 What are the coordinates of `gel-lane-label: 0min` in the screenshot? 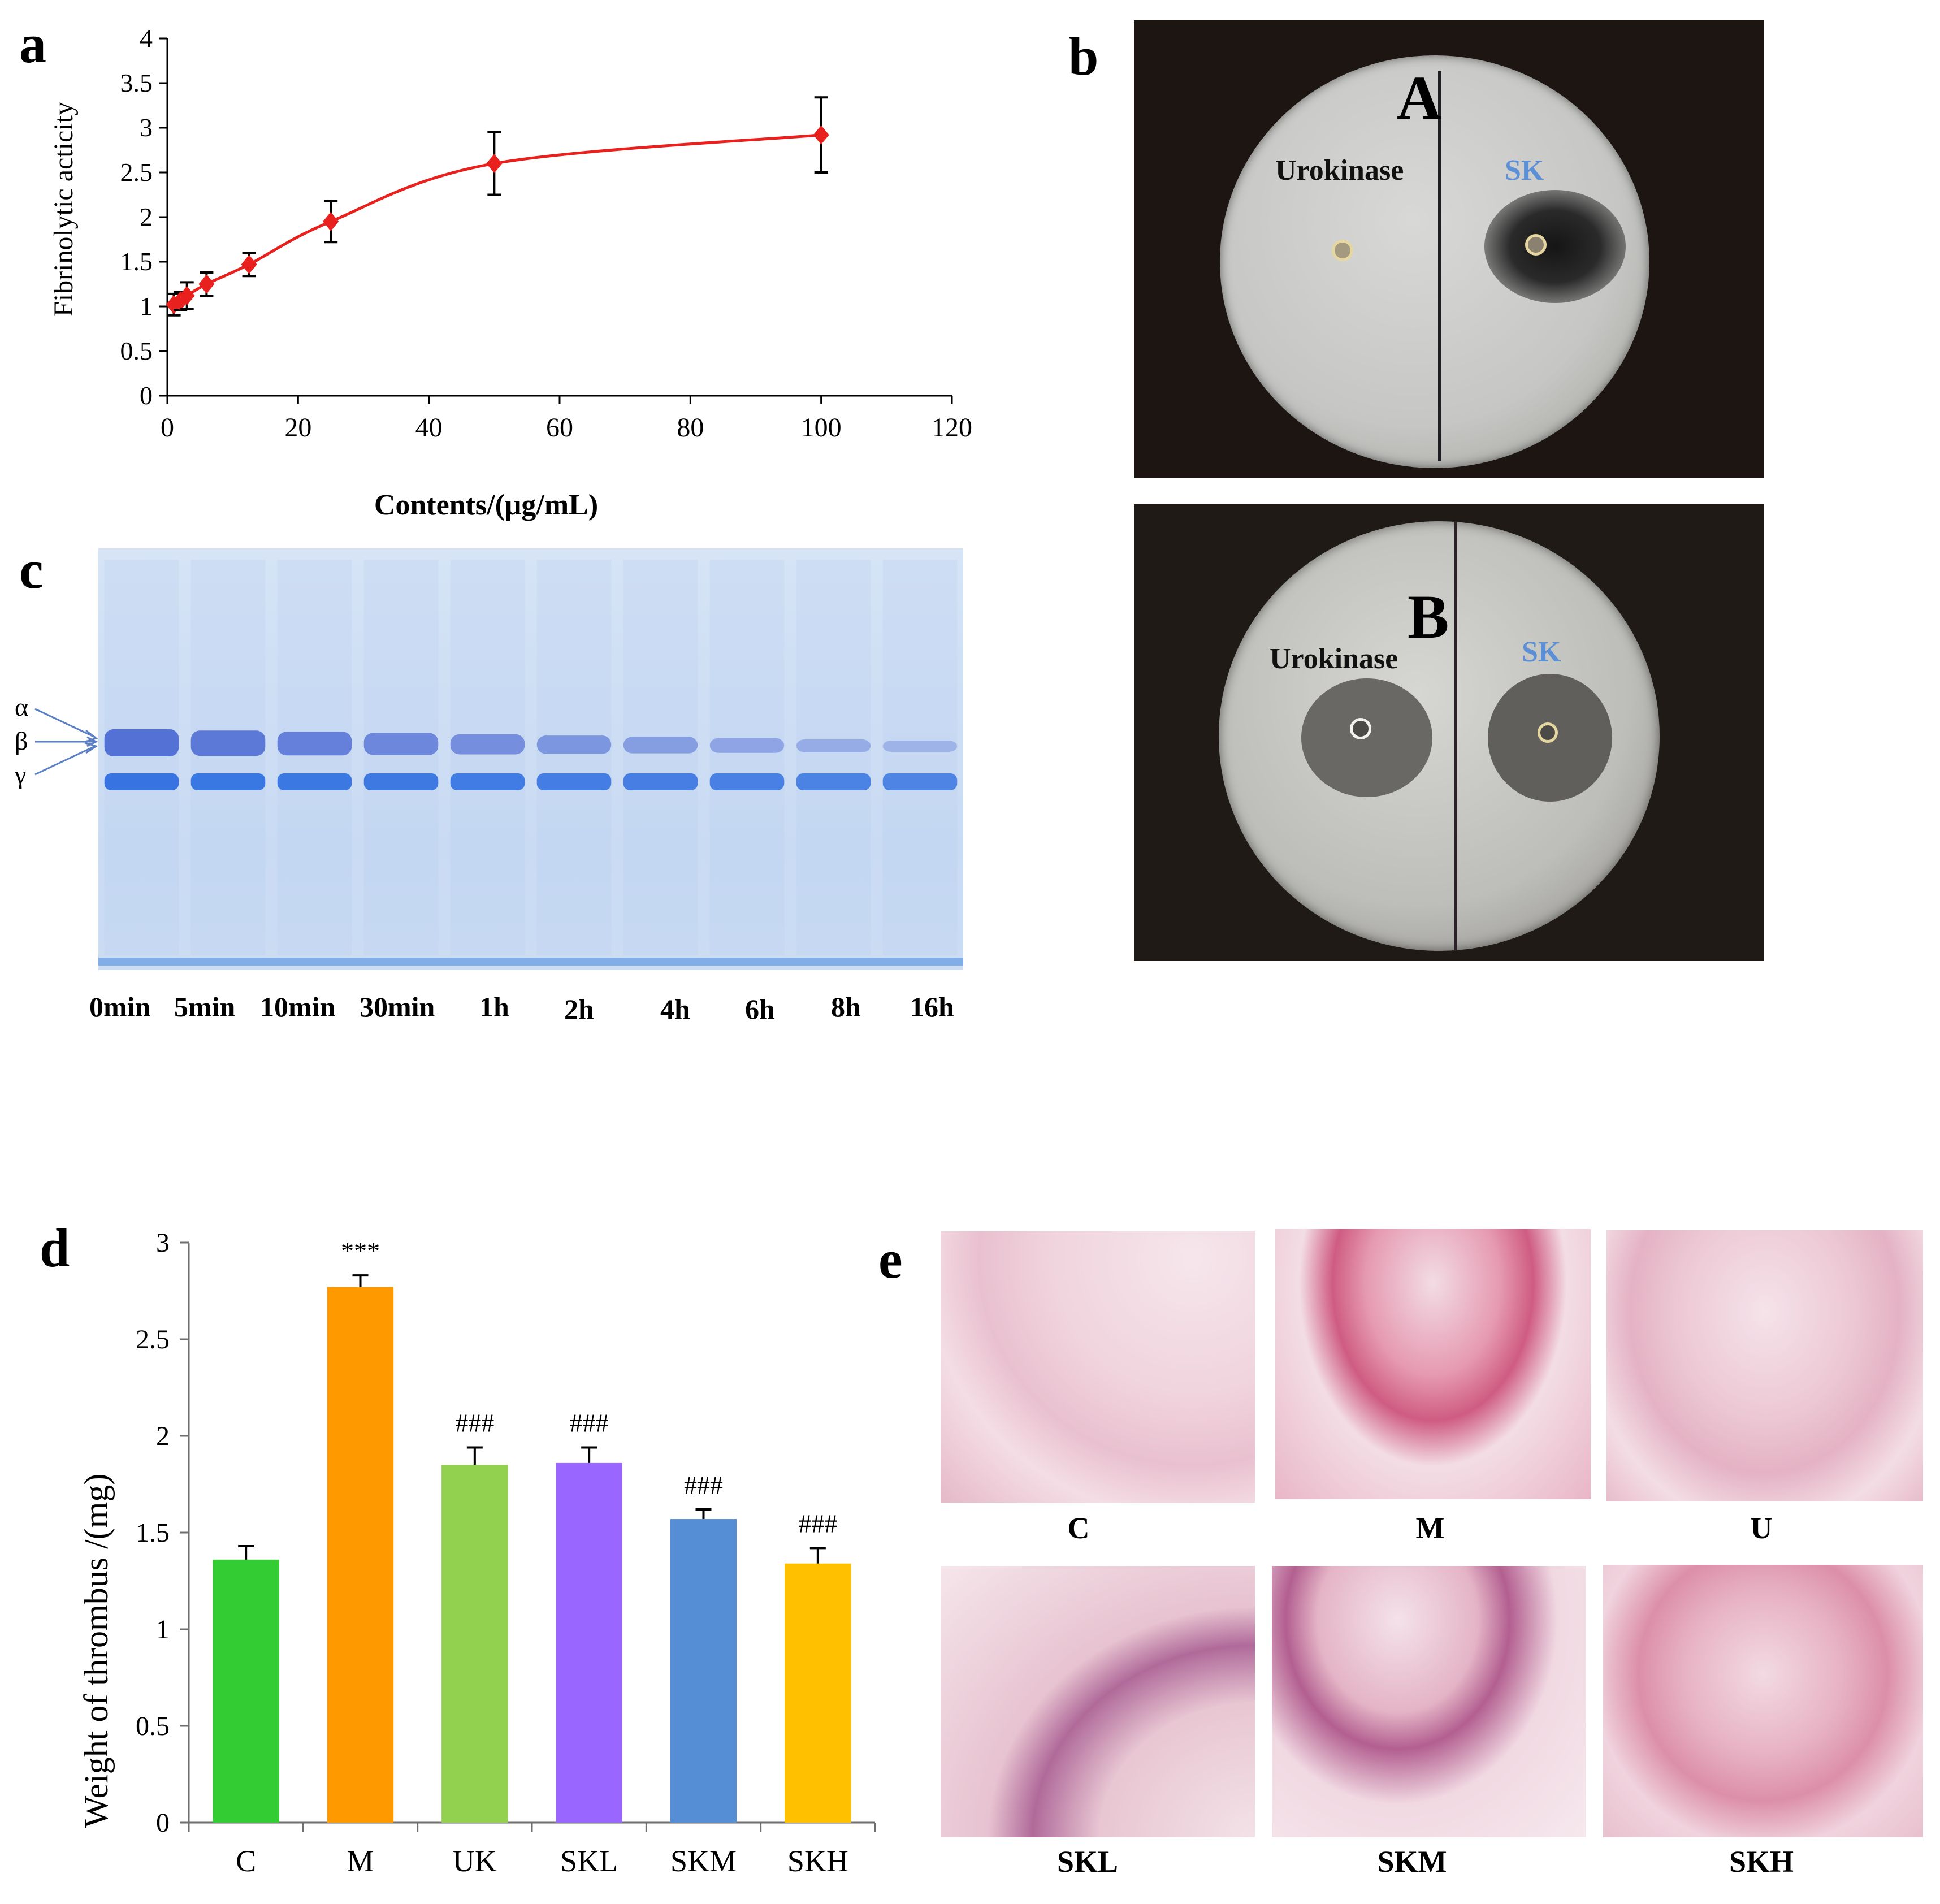 It's located at (120, 1007).